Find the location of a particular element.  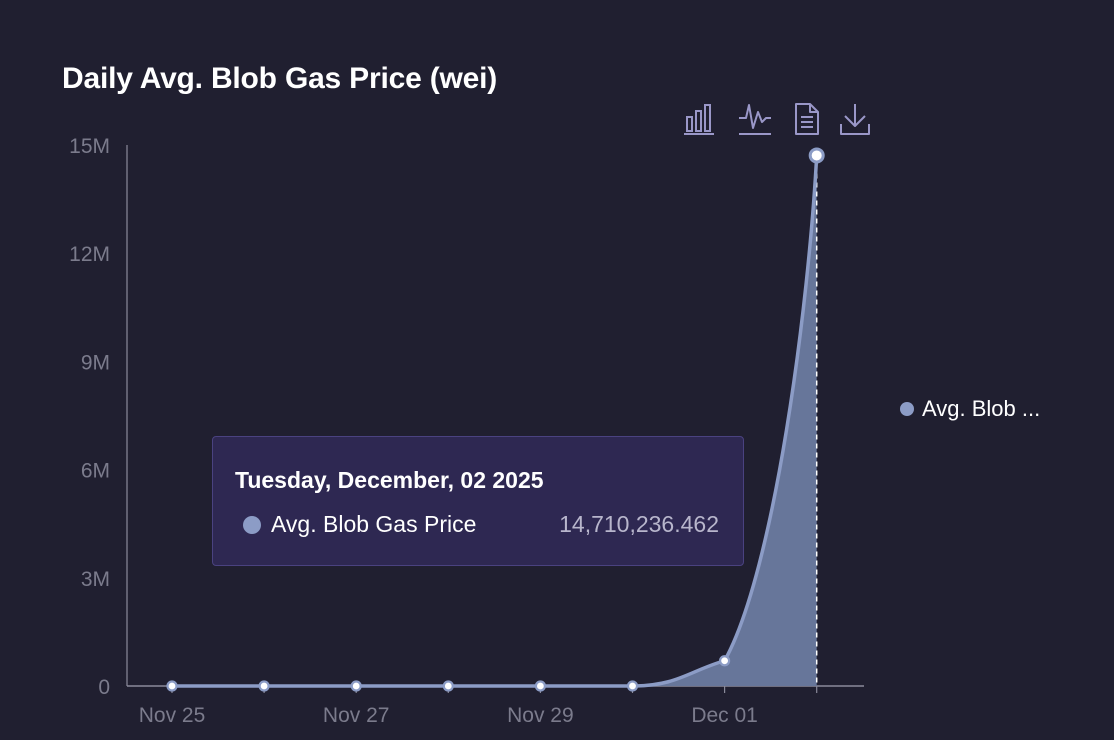

x-tick-label: Nov 25 is located at coordinates (172, 715).